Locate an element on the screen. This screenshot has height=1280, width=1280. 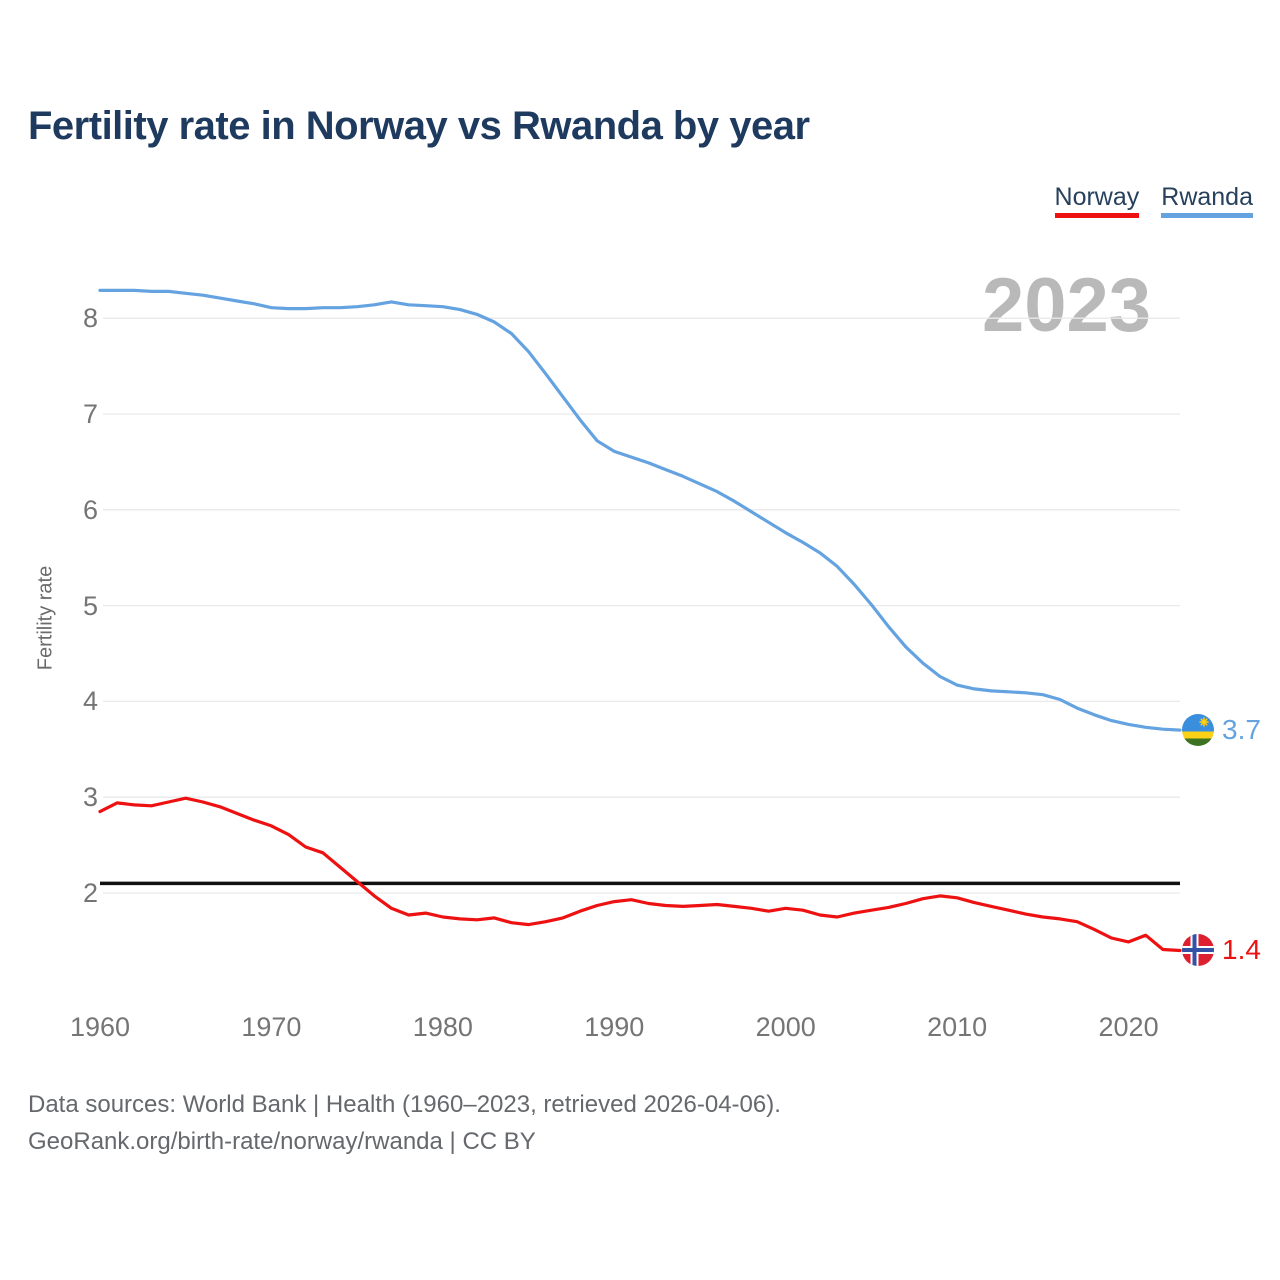
norway-end-label: 1.4 is located at coordinates (1221, 950).